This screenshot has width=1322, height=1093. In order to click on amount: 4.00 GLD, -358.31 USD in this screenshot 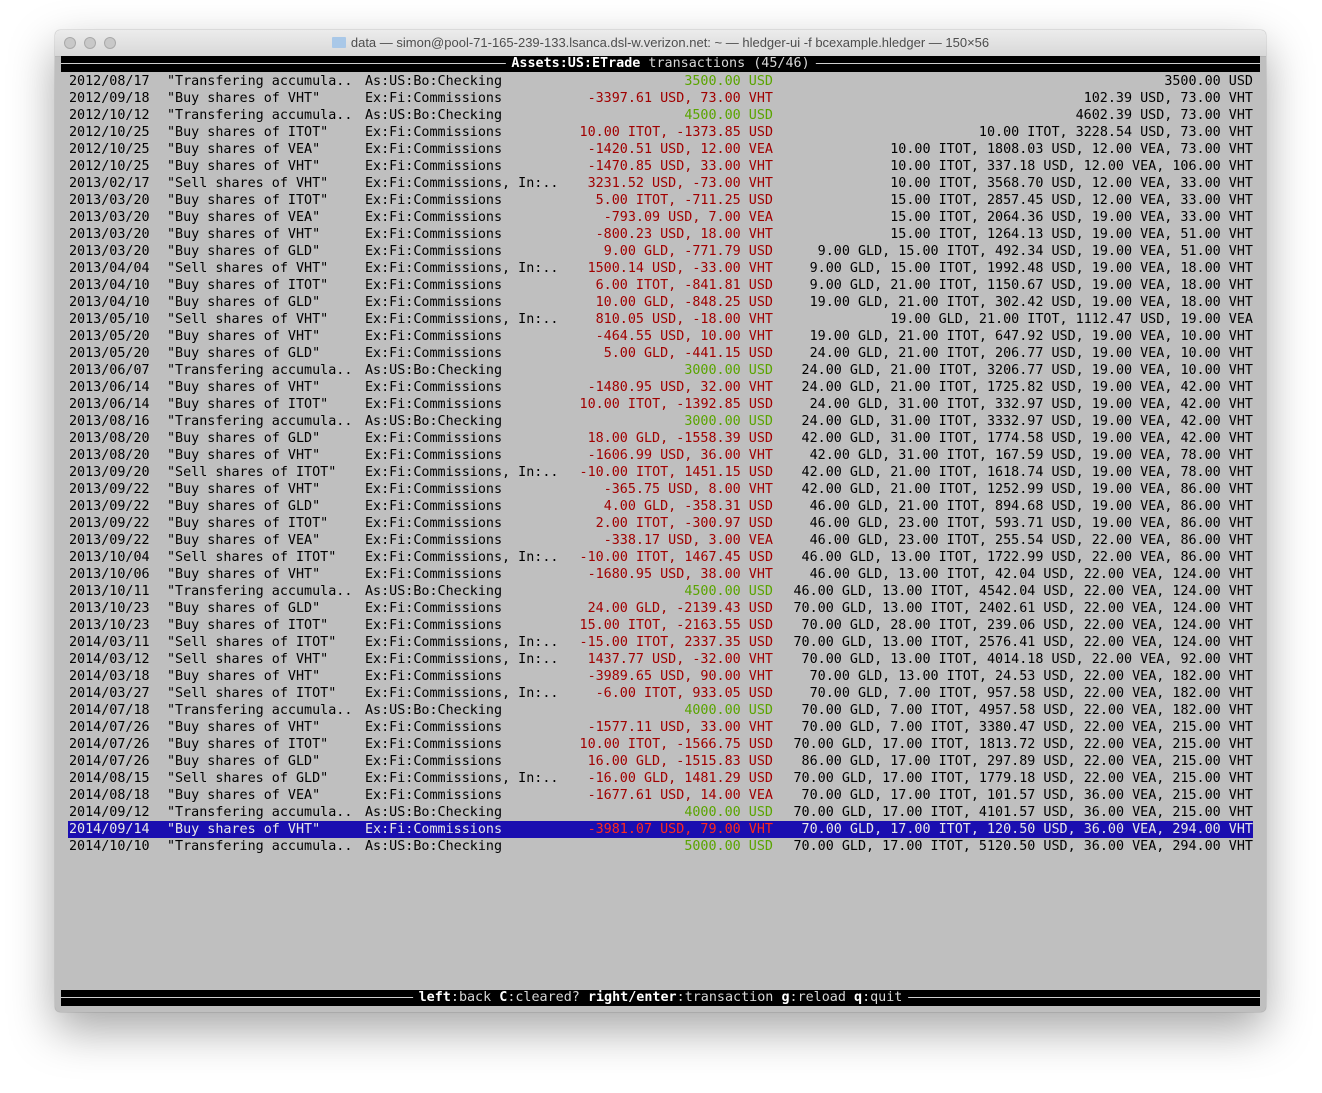, I will do `click(688, 506)`.